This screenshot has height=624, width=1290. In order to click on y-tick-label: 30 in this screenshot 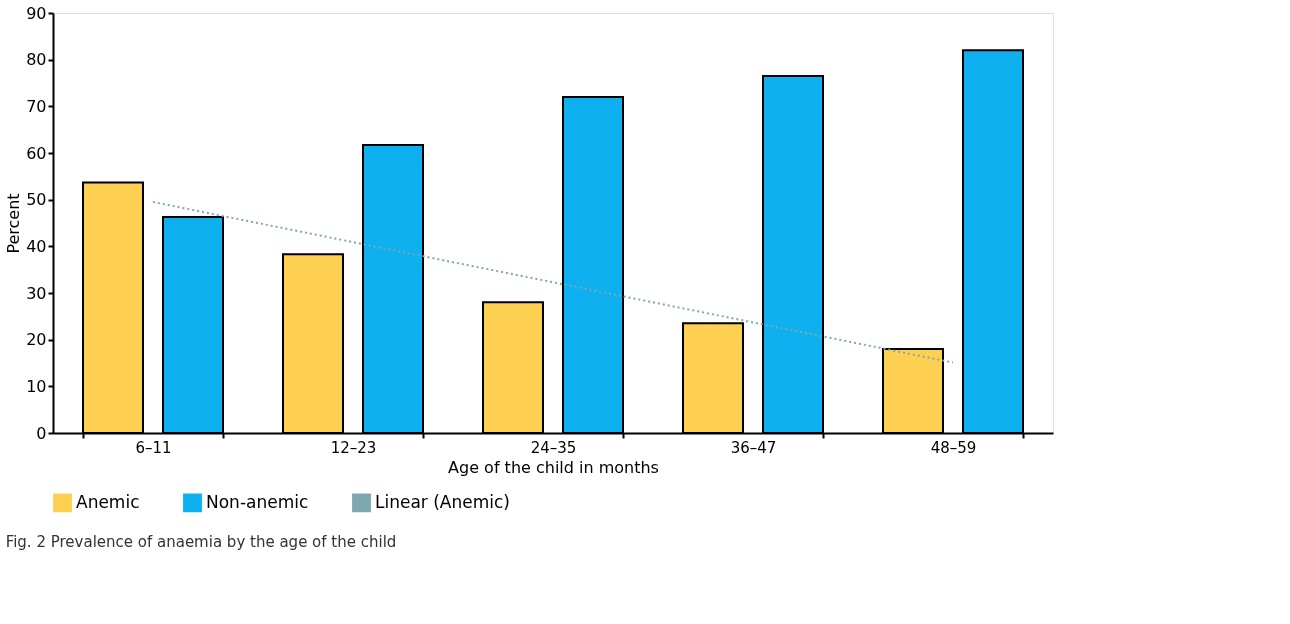, I will do `click(36, 293)`.